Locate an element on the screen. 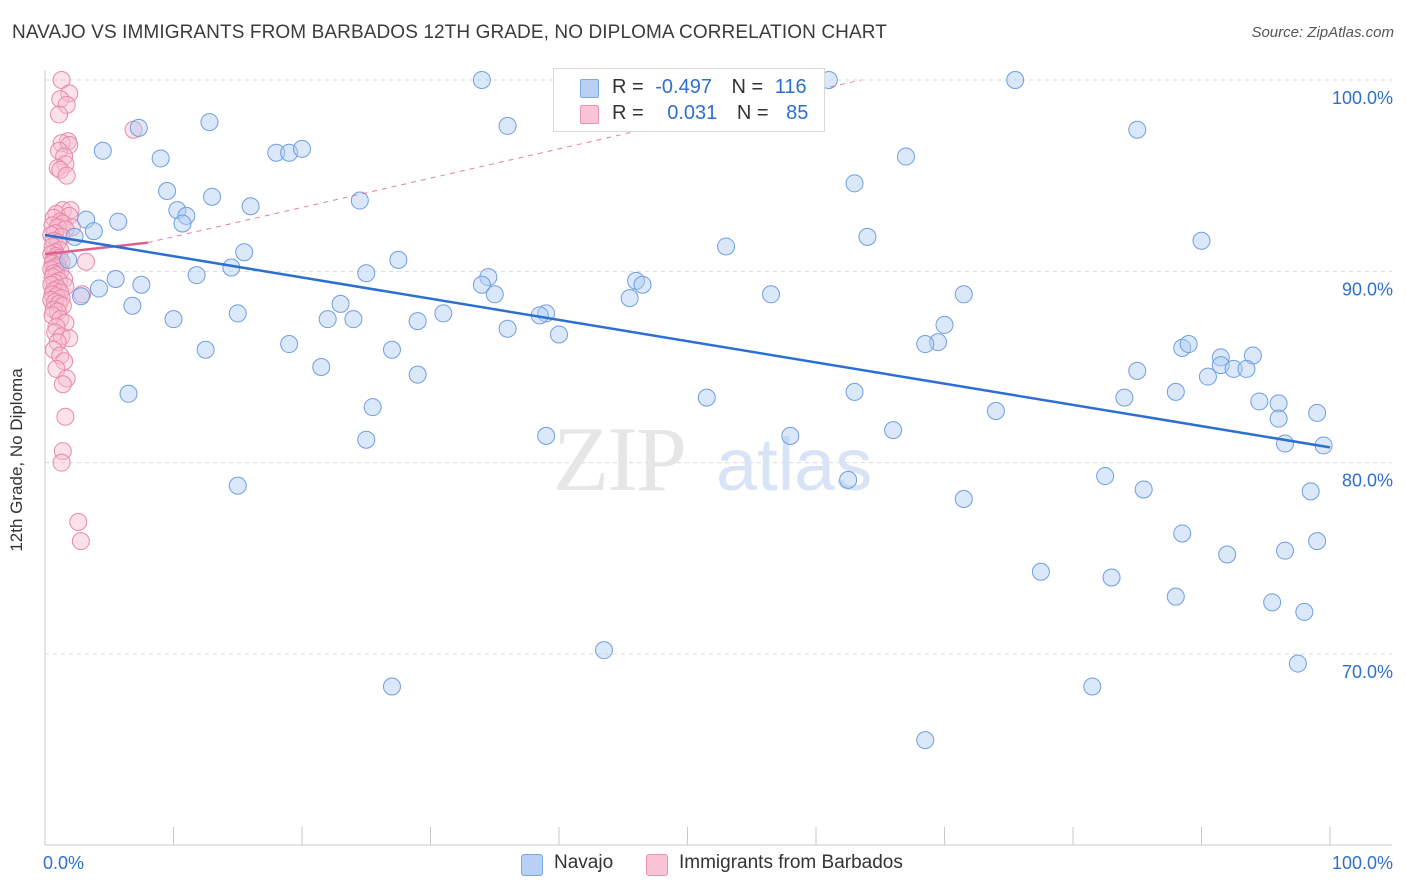  legend-r-value: -0.497 is located at coordinates (683, 87).